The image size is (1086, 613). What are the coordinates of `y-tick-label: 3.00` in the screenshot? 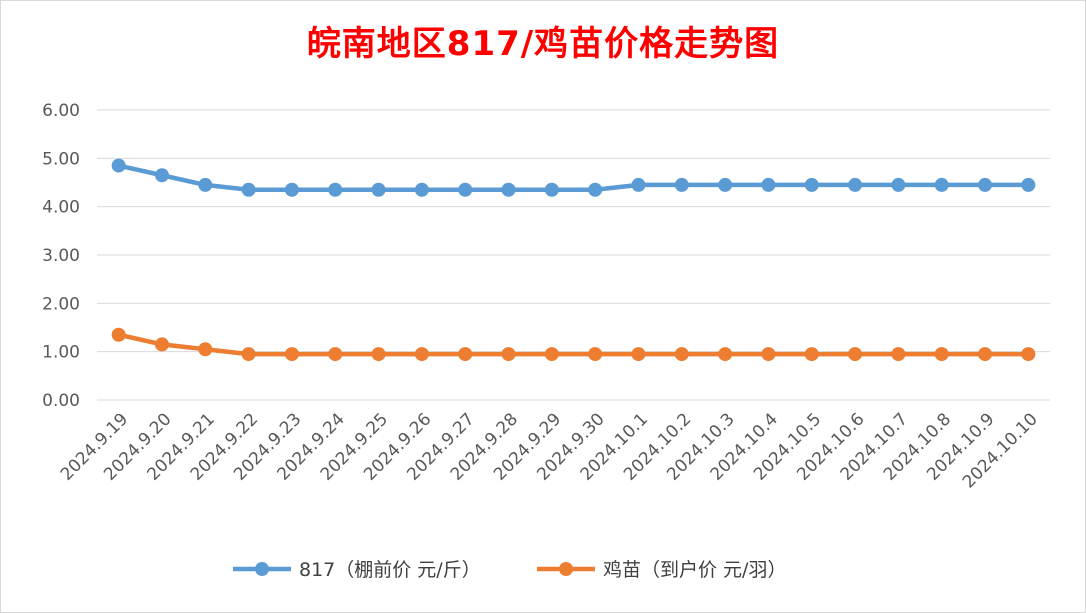 It's located at (61, 256).